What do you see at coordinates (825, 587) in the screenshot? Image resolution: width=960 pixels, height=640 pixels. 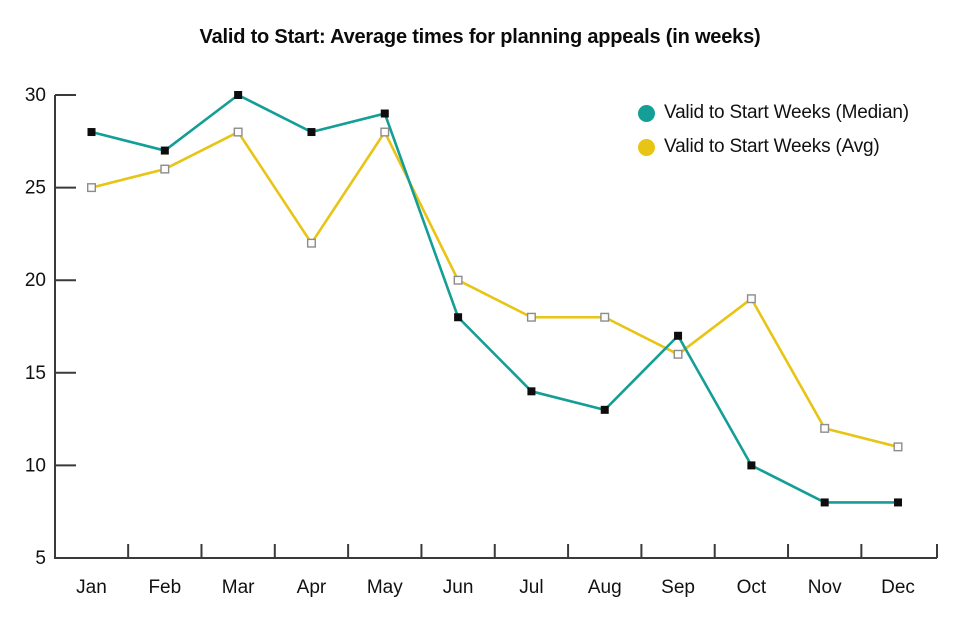 I see `x-tick-label: Nov` at bounding box center [825, 587].